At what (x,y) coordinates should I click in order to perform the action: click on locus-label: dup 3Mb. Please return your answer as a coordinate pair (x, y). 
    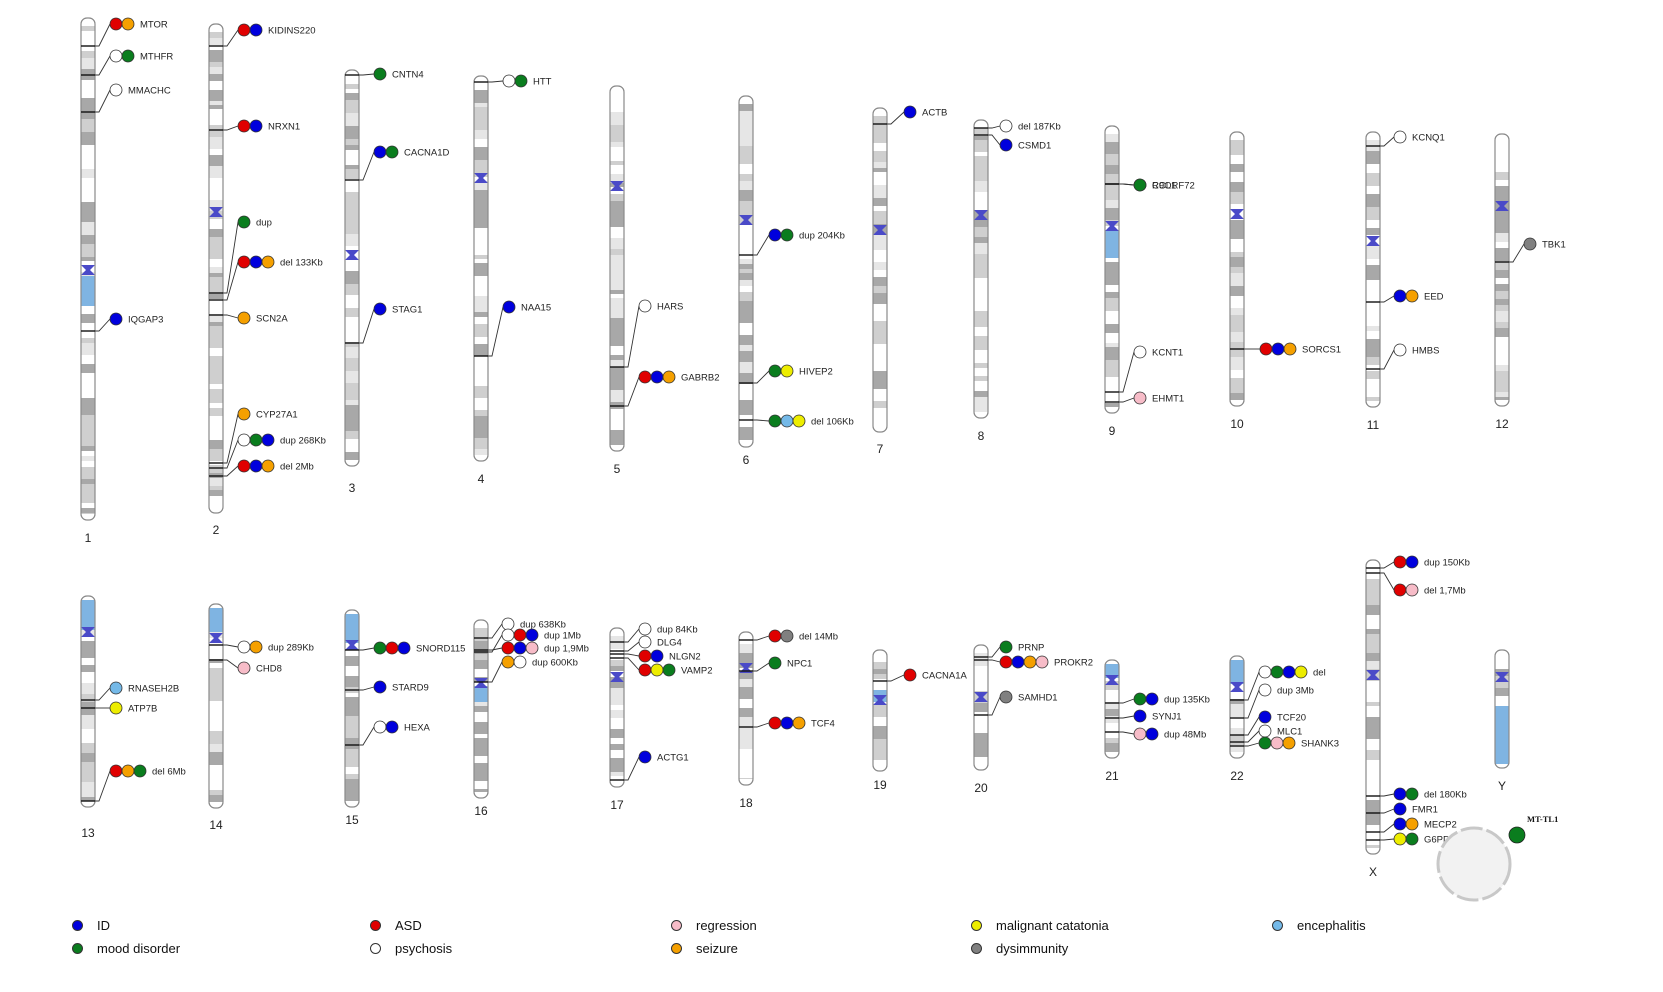
    Looking at the image, I should click on (1295, 691).